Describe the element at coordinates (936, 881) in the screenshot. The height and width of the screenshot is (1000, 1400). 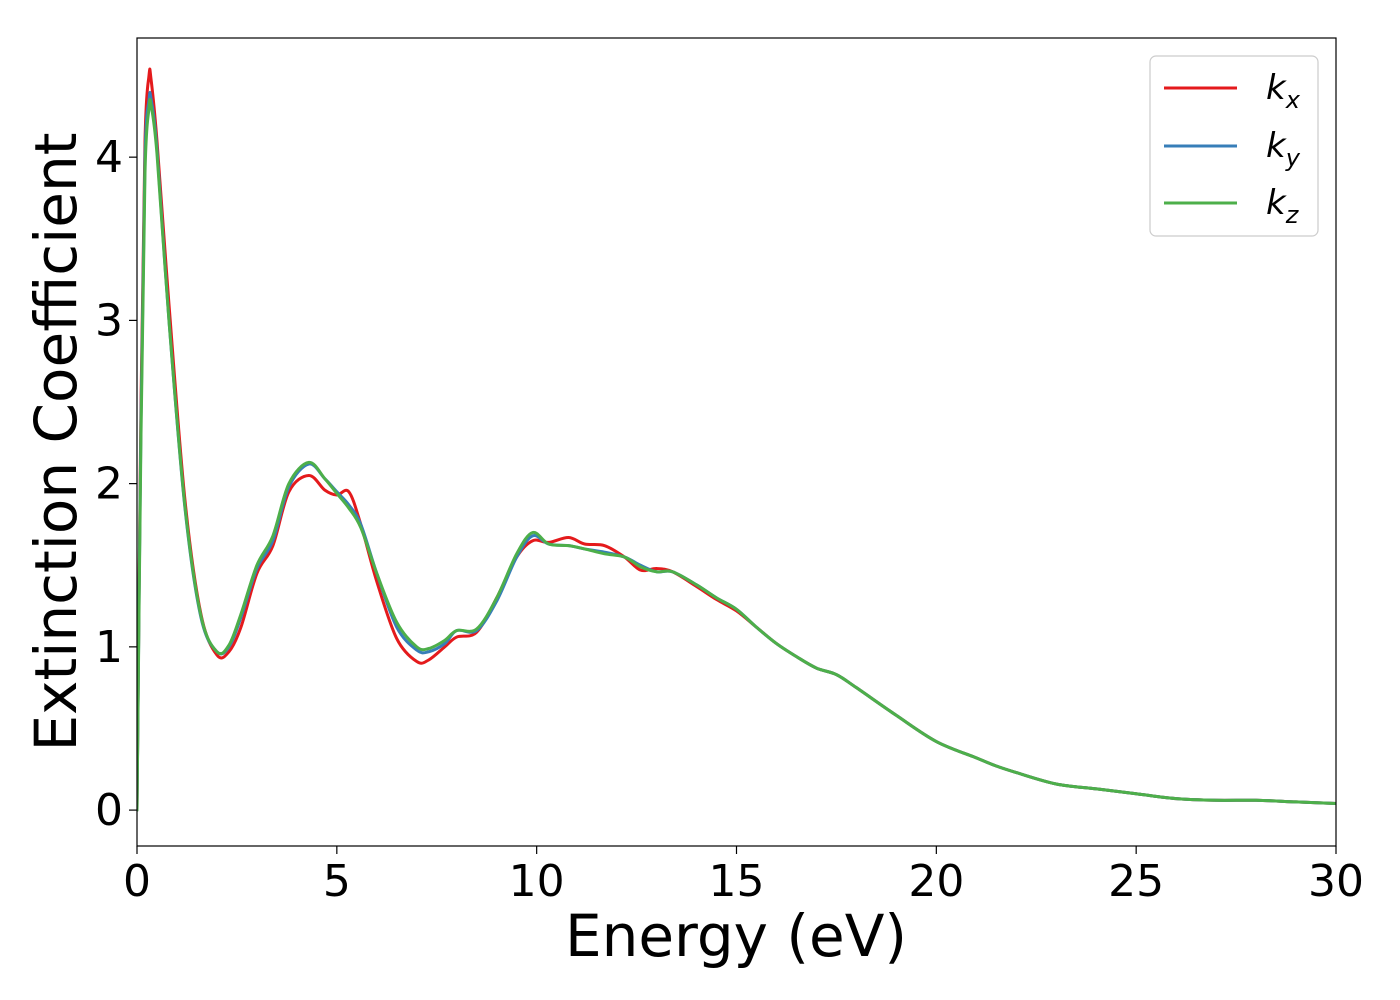
I see `x-tick-label: 20` at that location.